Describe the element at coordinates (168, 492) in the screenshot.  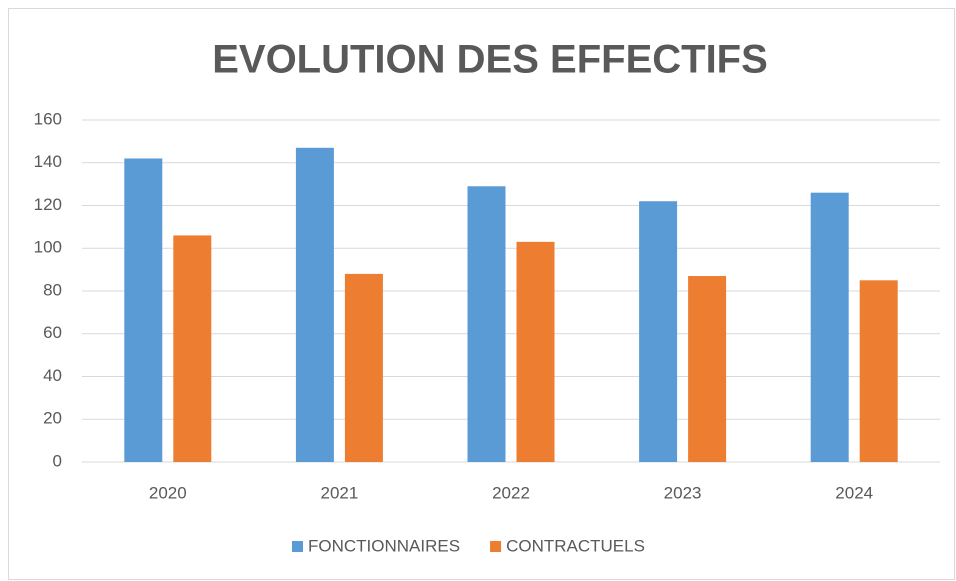
I see `x-tick-label: 2020` at that location.